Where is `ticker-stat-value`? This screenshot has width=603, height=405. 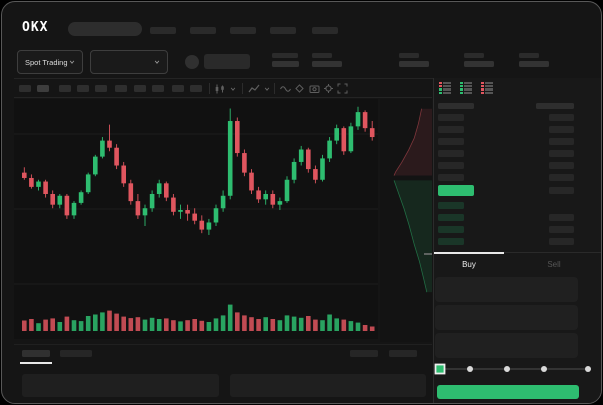 ticker-stat-value is located at coordinates (479, 64).